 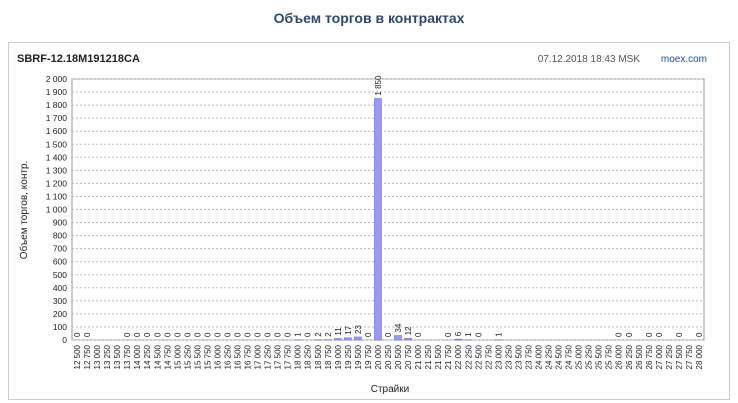 What do you see at coordinates (428, 356) in the screenshot?
I see `x-tick-label: 21 250` at bounding box center [428, 356].